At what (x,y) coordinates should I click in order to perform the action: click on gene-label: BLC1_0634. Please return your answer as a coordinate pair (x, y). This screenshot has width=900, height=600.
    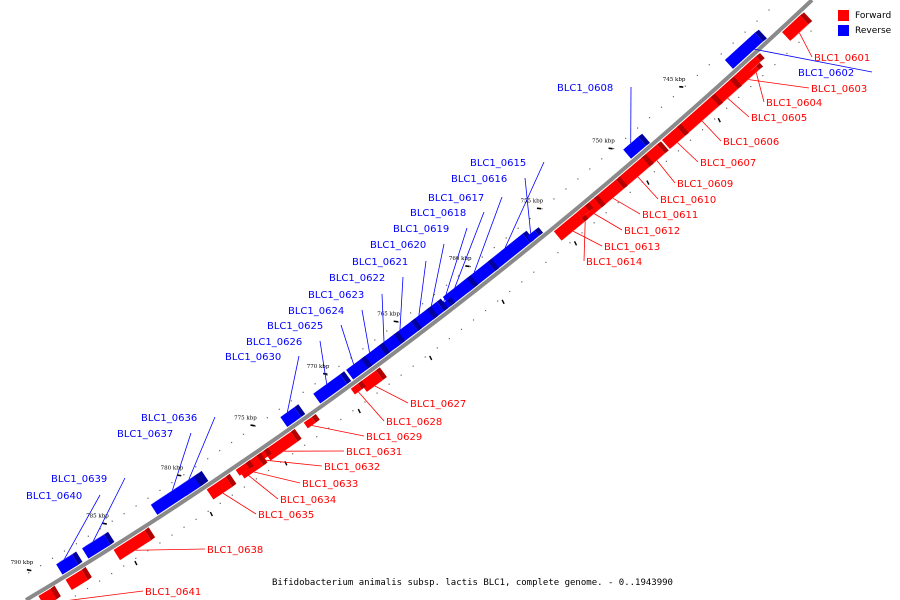
    Looking at the image, I should click on (308, 500).